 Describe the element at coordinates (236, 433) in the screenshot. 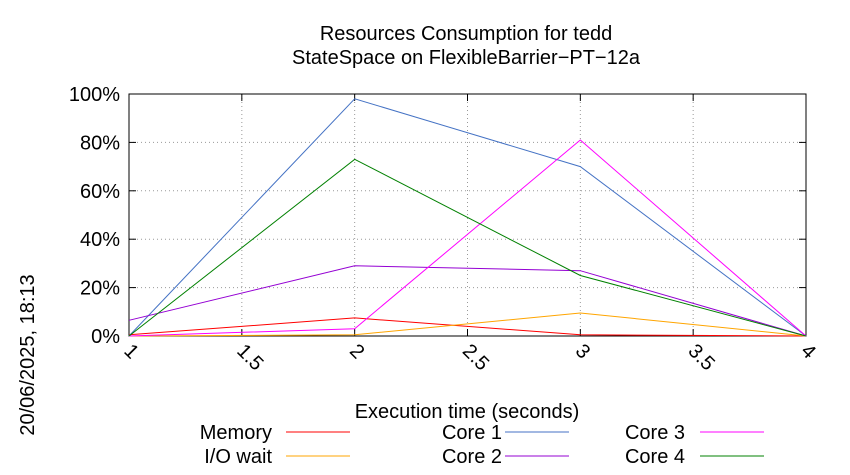

I see `legend-label-memory: Memory` at that location.